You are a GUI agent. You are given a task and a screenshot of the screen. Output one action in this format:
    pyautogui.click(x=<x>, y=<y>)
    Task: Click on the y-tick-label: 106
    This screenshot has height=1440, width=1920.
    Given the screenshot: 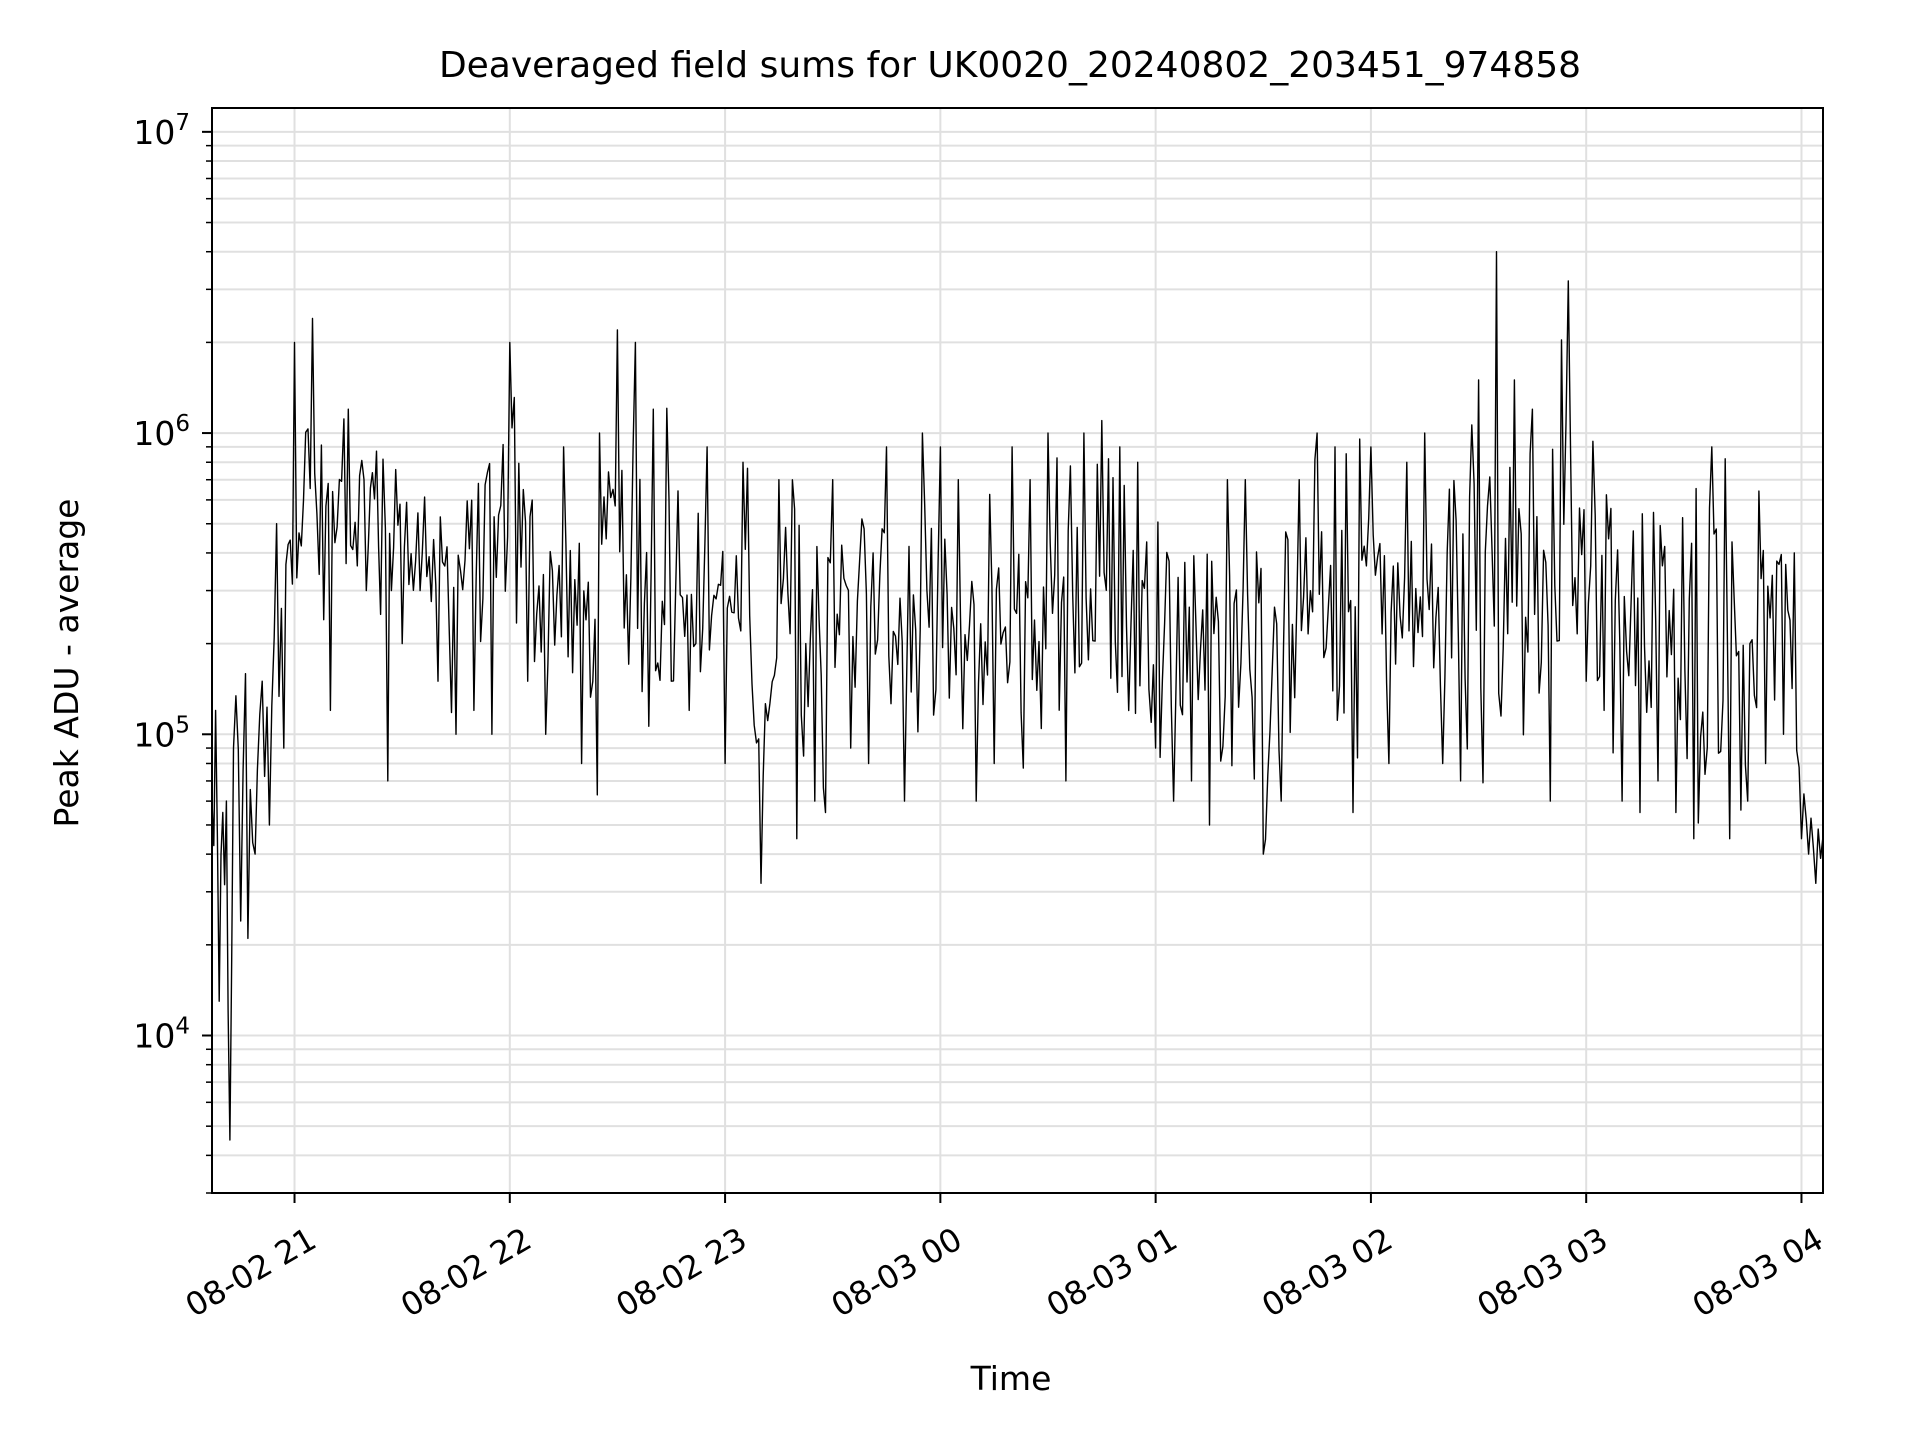 What is the action you would take?
    pyautogui.click(x=161, y=432)
    